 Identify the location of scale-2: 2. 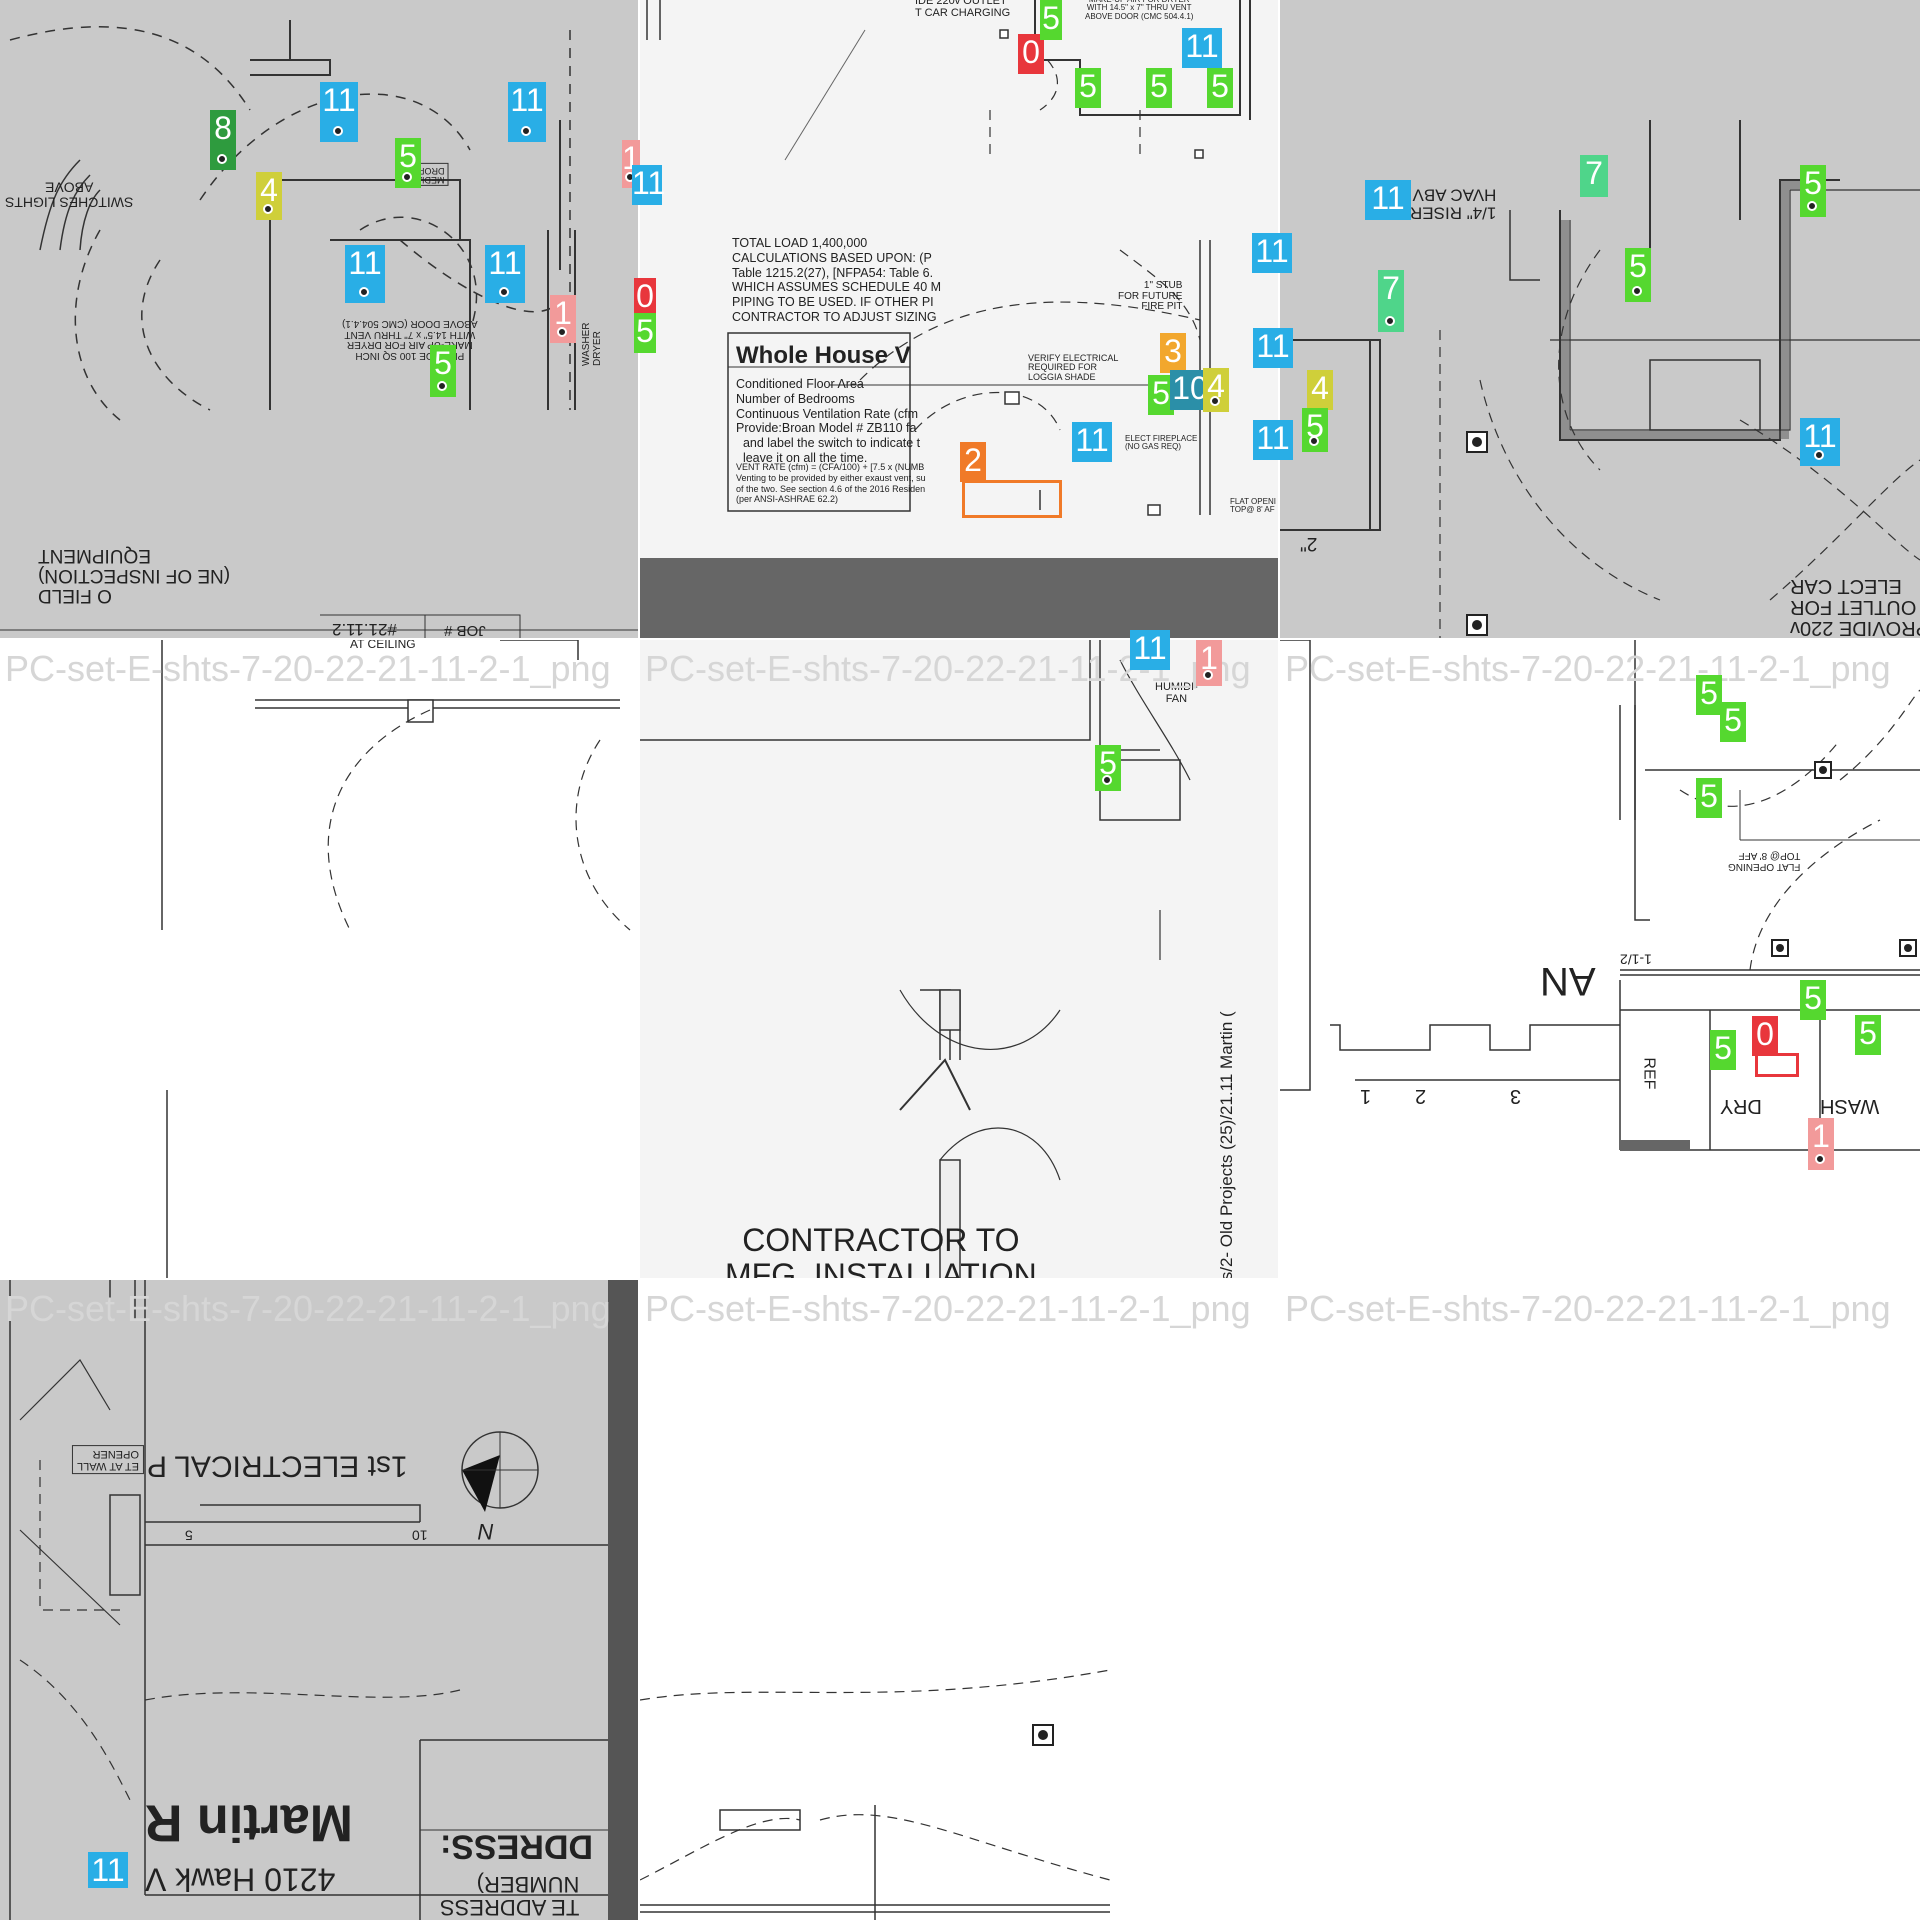
(1421, 1096).